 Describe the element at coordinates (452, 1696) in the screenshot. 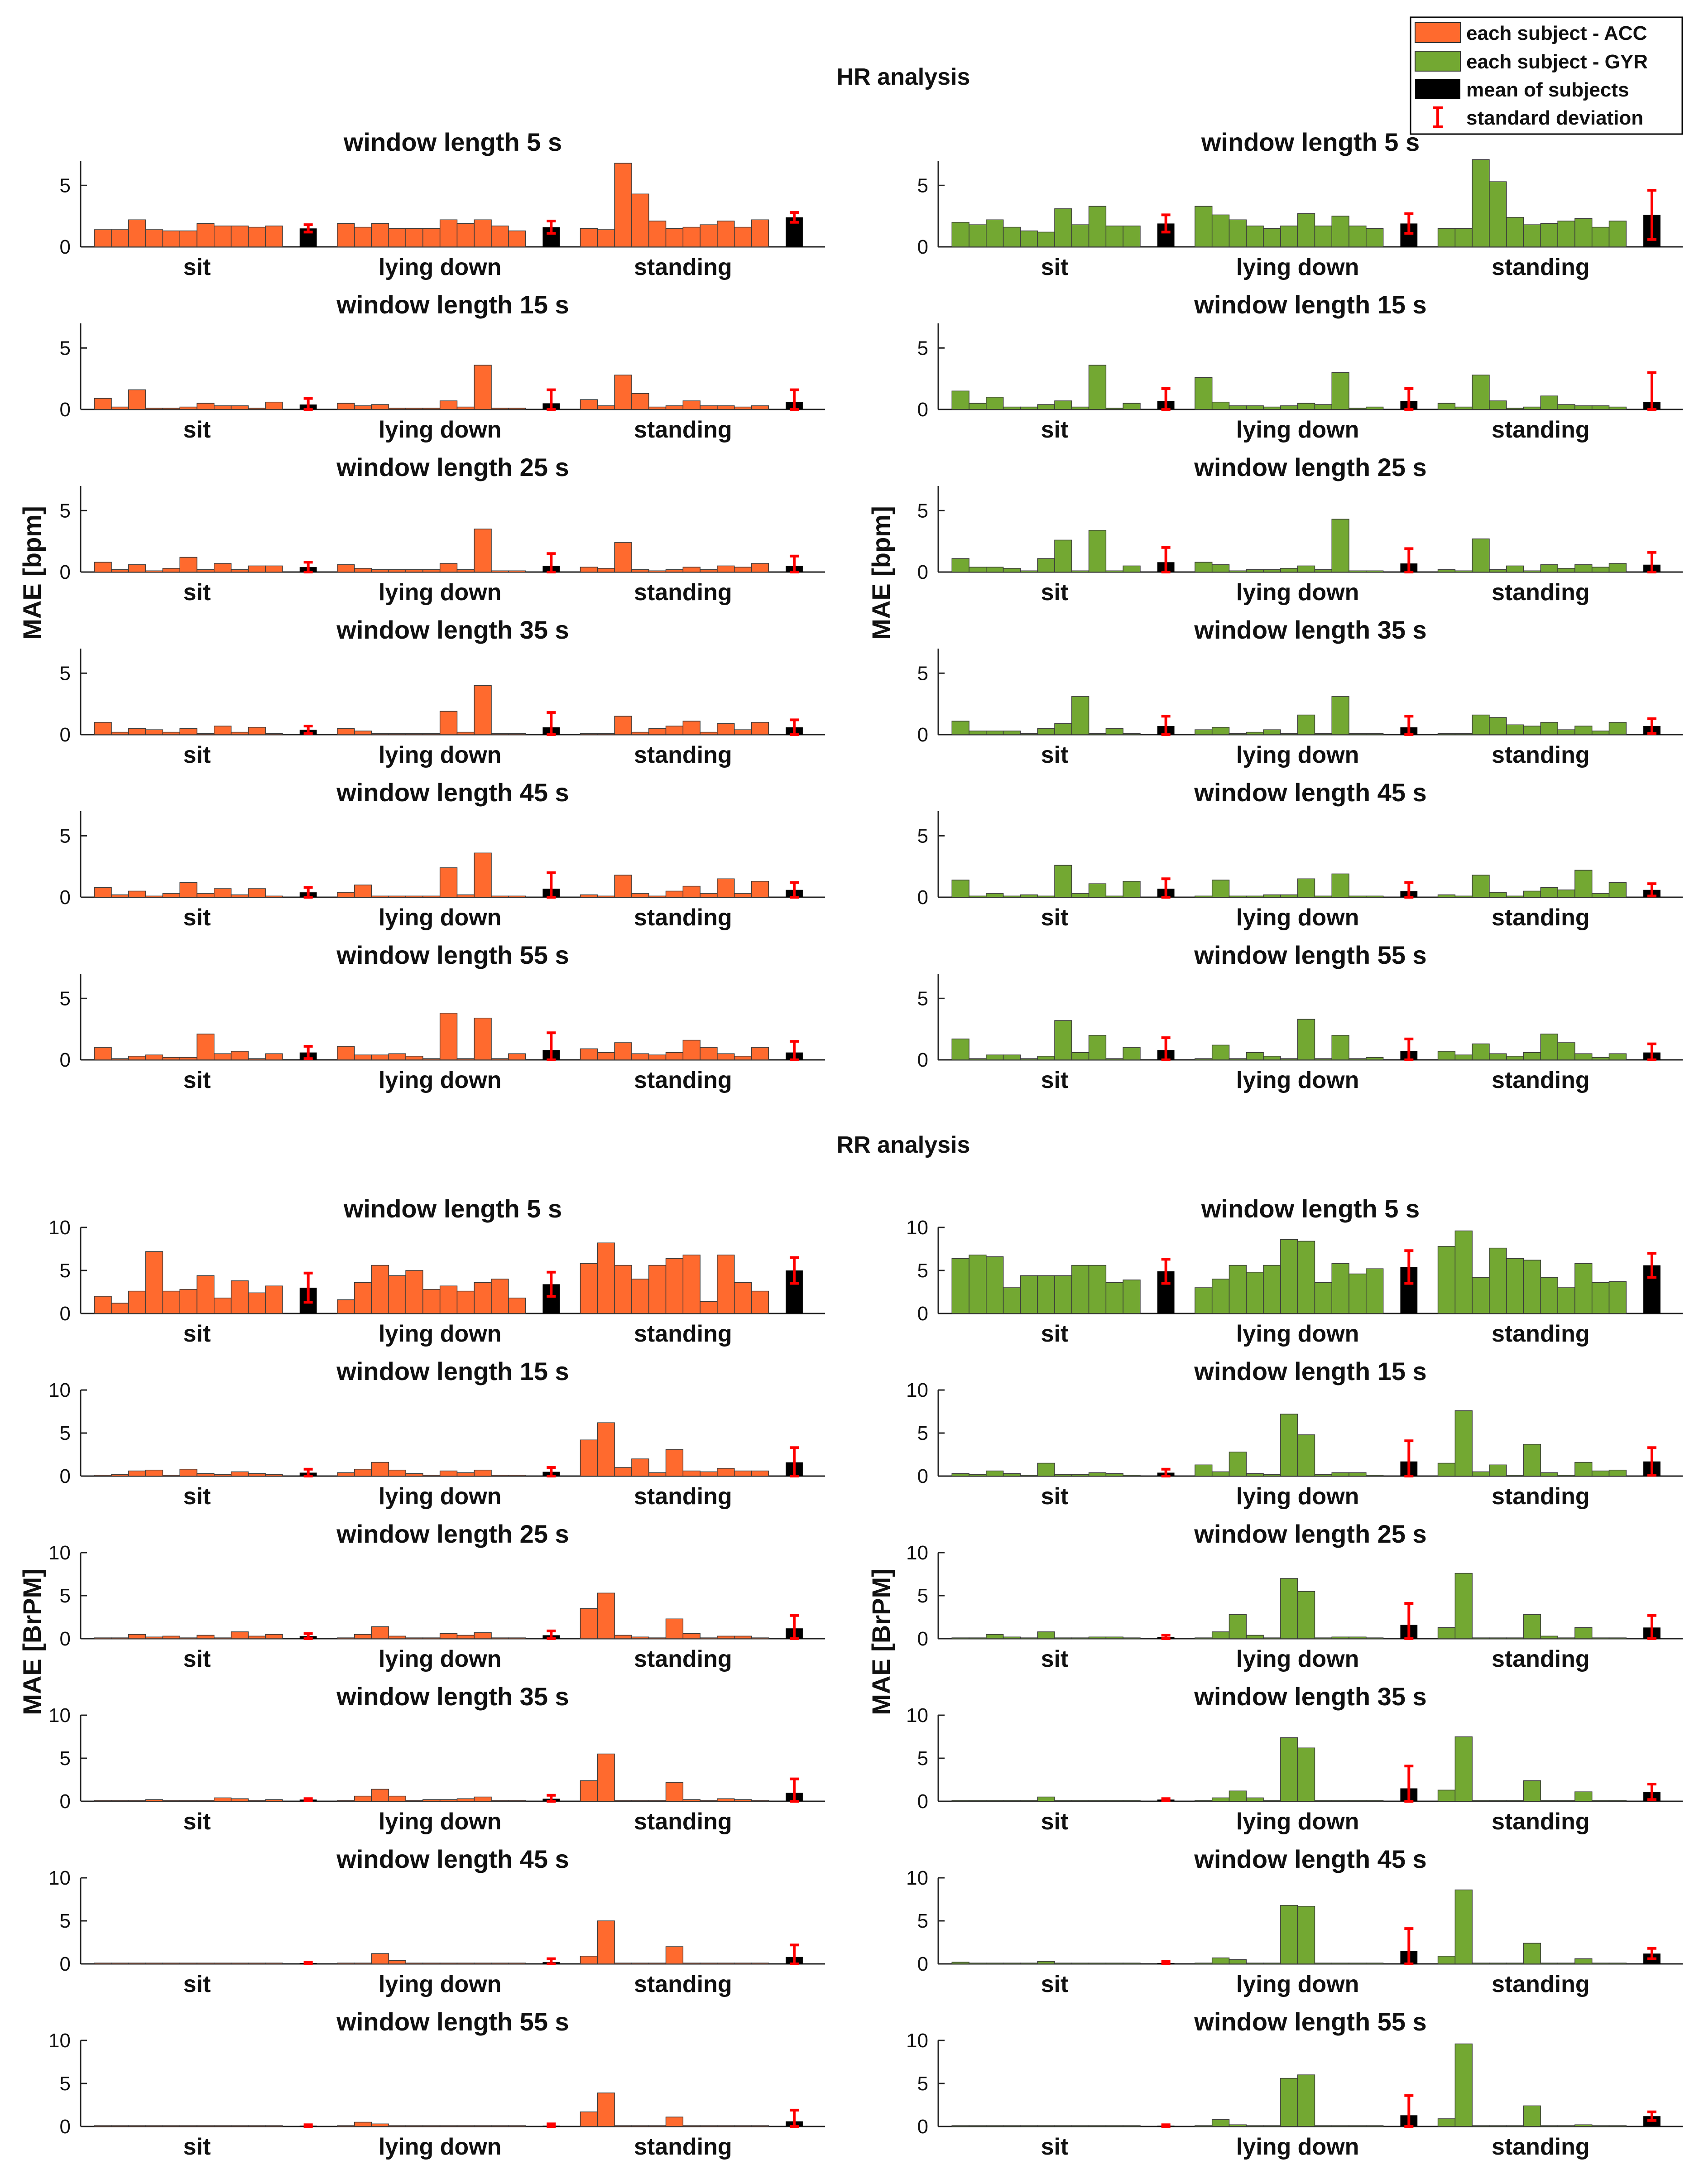

I see `panel-title: window length 35 s` at that location.